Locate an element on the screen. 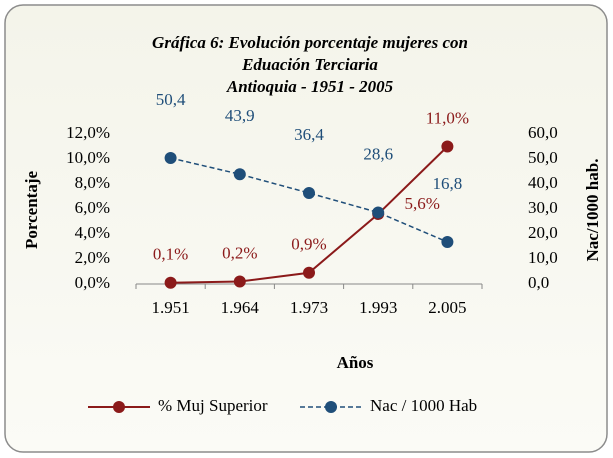 Image resolution: width=613 pixels, height=458 pixels. x-tick-label: 2.005 is located at coordinates (447, 307).